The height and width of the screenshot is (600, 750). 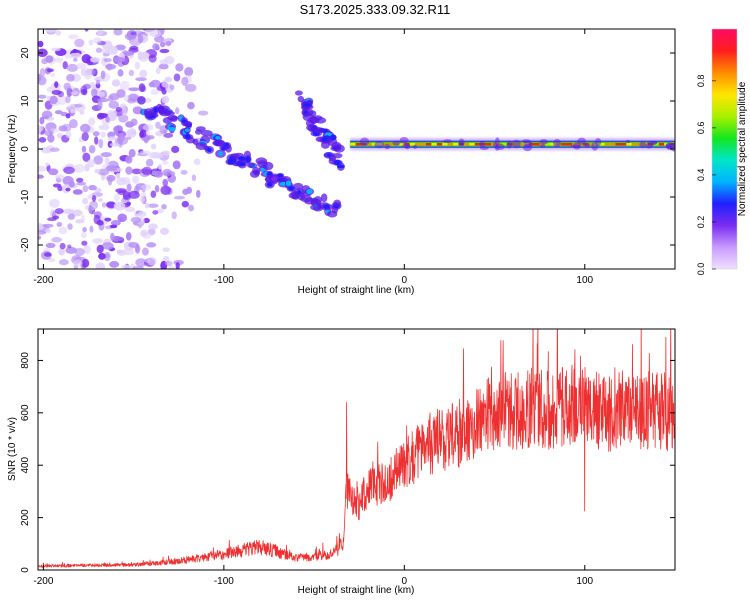 I want to click on colorbar-frame, so click(x=724, y=149).